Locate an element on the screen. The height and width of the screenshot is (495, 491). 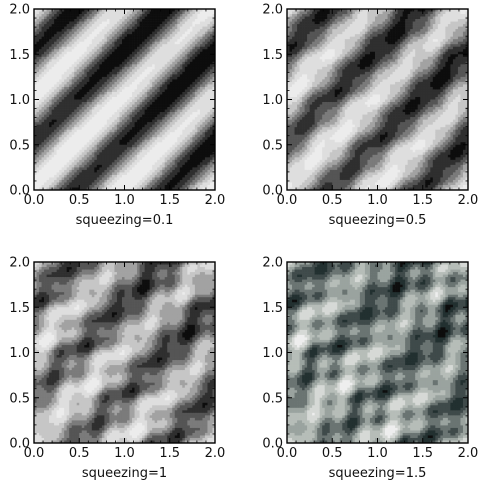
heatmap-cell-2011 is located at coordinates (103, 179).